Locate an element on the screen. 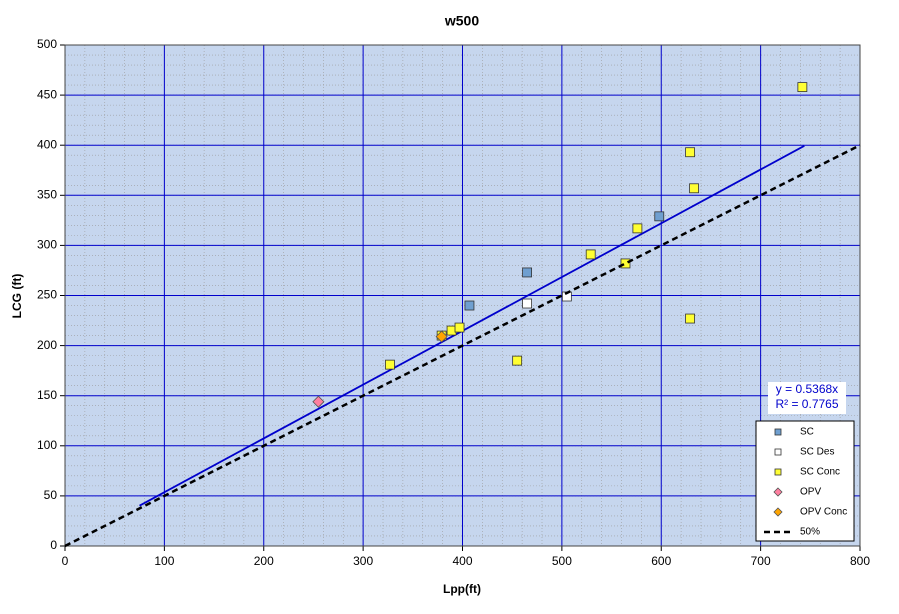  y-tick-label: 0 is located at coordinates (53, 545).